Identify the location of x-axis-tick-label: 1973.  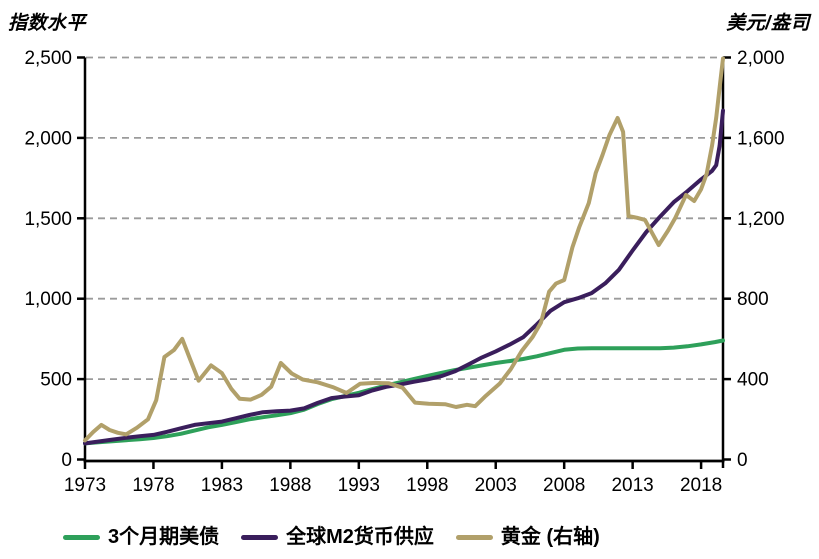
(85, 485).